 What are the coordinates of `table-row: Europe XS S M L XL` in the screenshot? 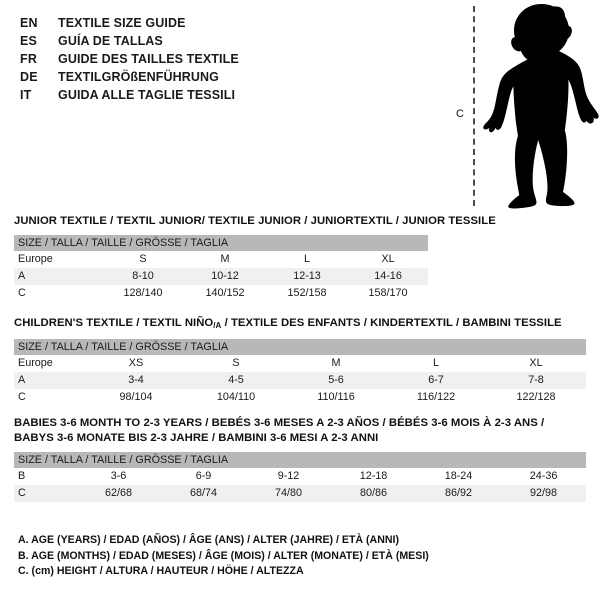 It's located at (300, 363).